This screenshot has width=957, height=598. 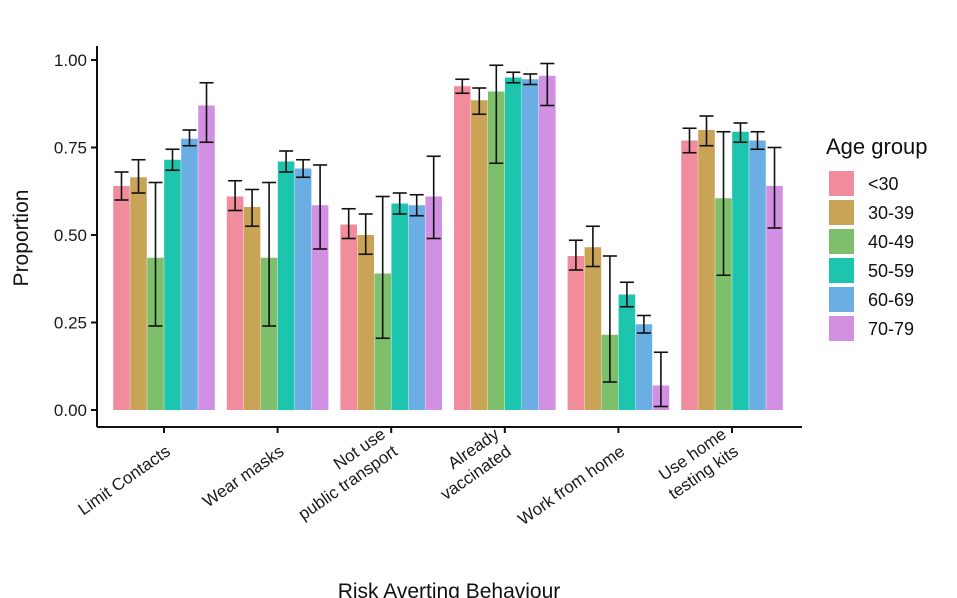 I want to click on legend-item: <30, so click(x=864, y=183).